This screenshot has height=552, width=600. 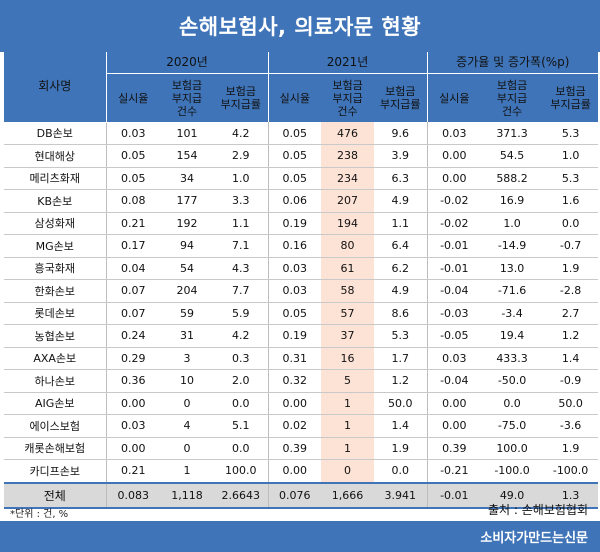 I want to click on cell-value: 9.6, so click(x=401, y=133).